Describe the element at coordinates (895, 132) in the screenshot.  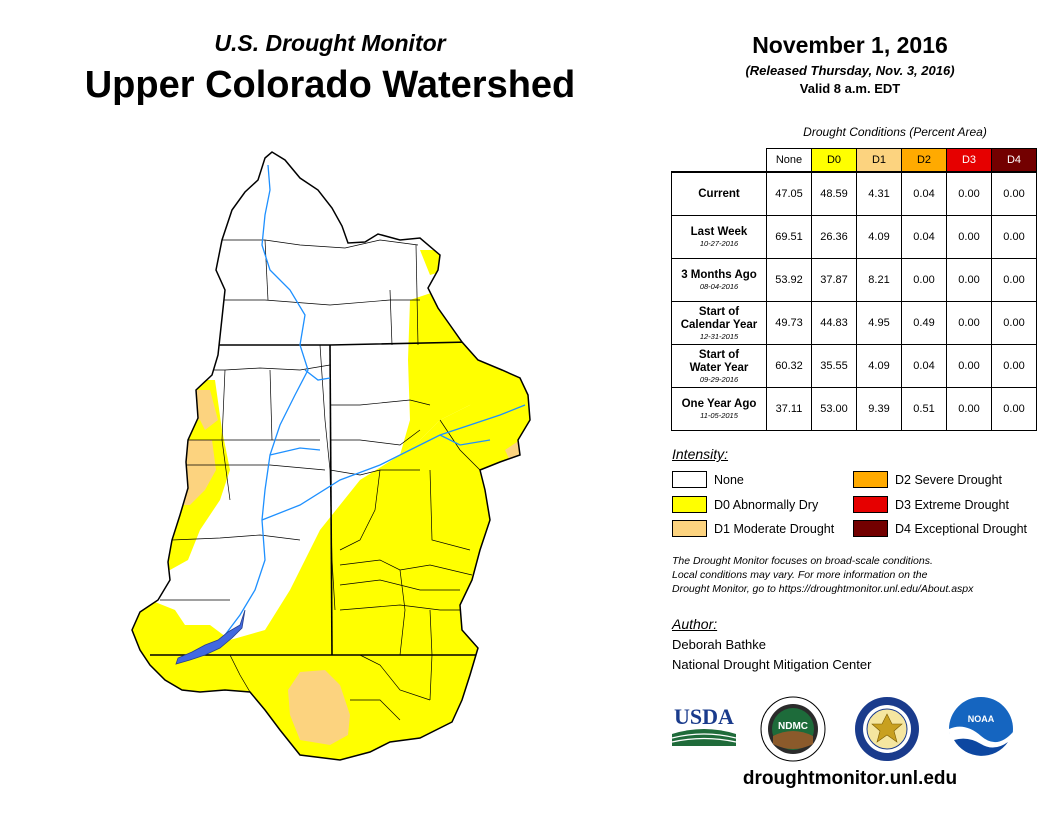
I see `table-caption: Drought Conditions (Percent Area)` at that location.